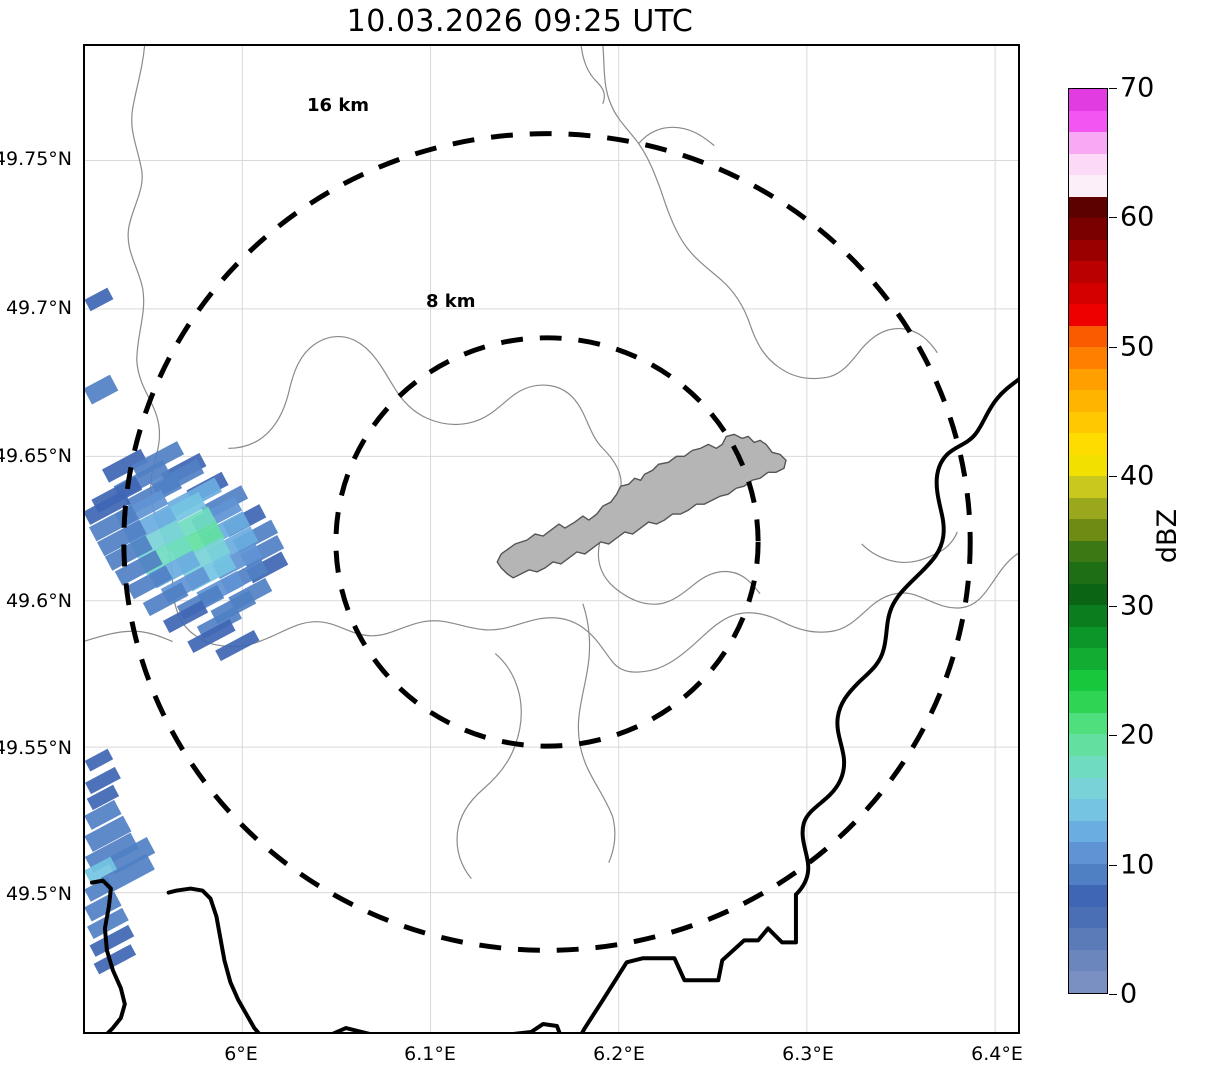  What do you see at coordinates (1137, 735) in the screenshot?
I see `colorbar-tick-label: 20` at bounding box center [1137, 735].